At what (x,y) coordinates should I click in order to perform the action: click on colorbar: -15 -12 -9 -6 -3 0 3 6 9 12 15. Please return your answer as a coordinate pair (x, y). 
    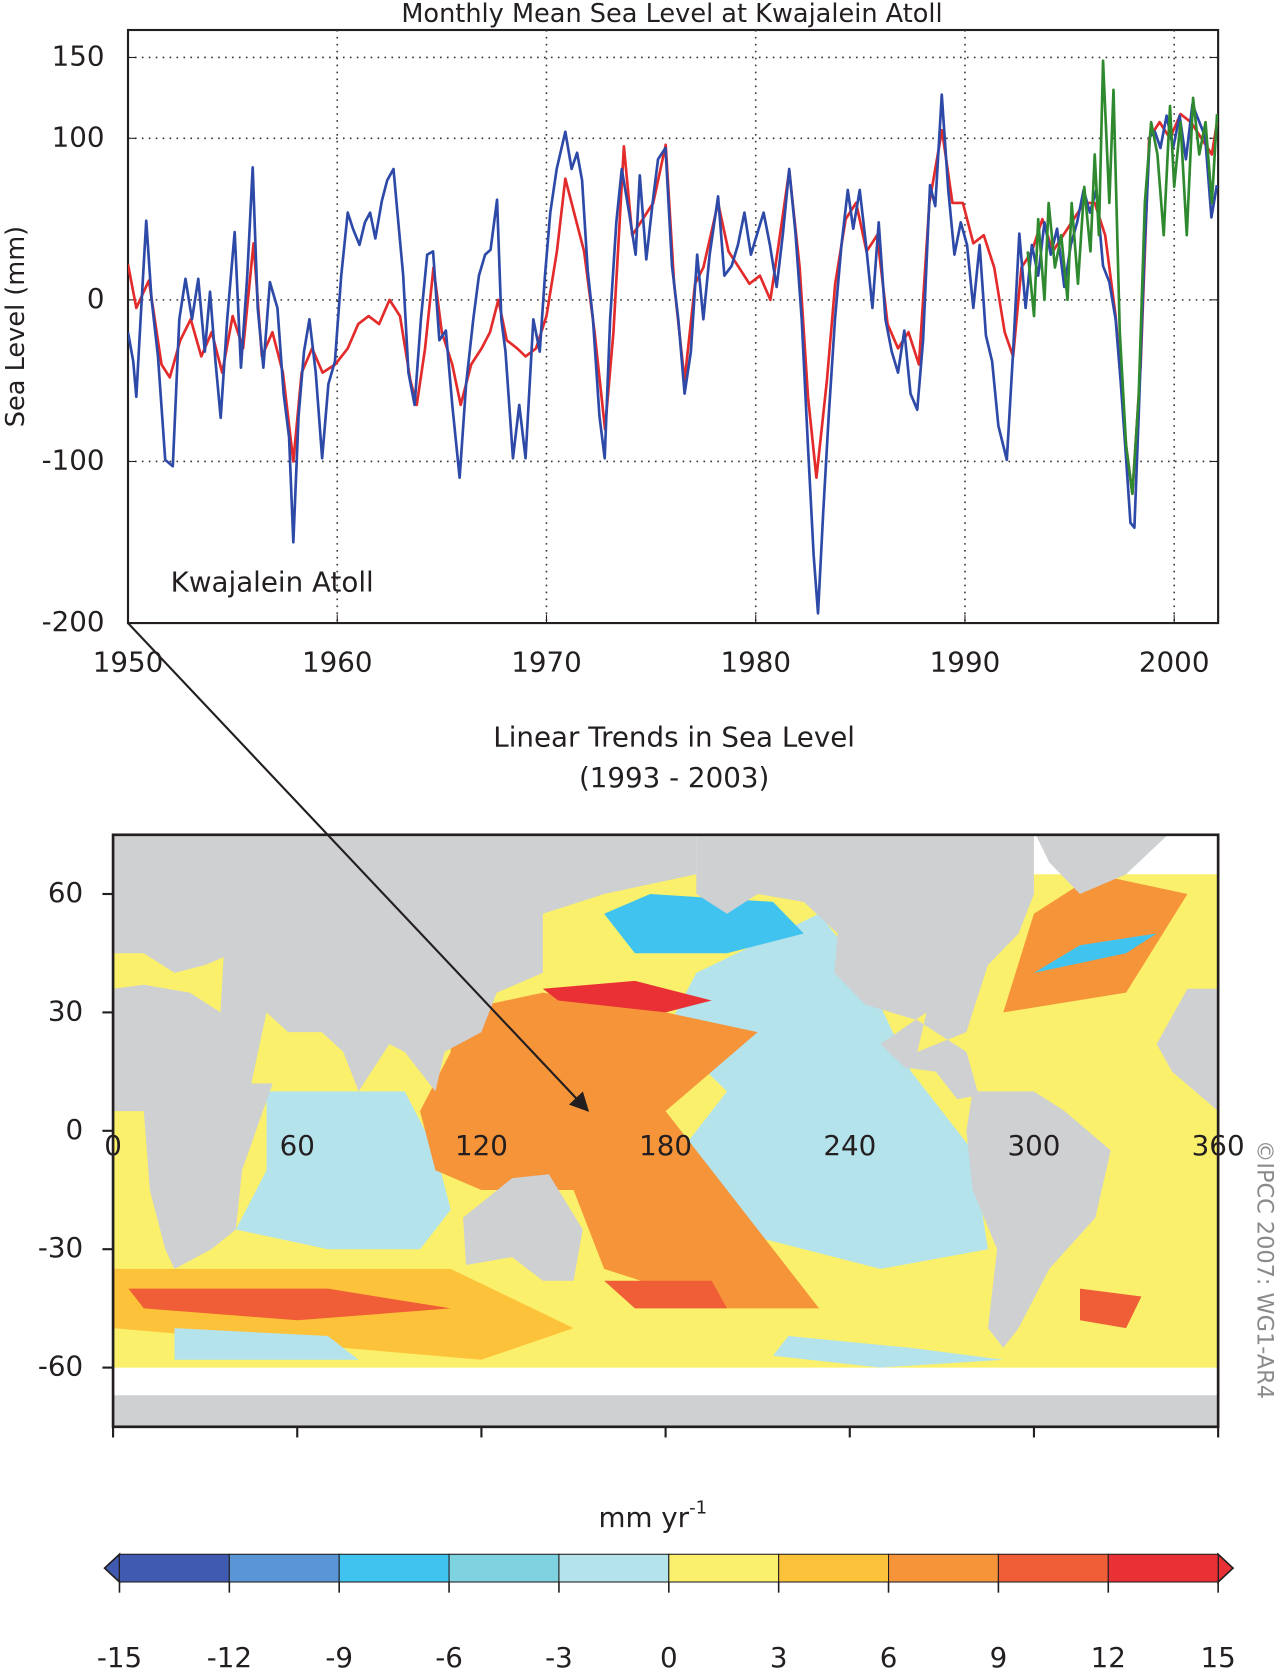
    Looking at the image, I should click on (666, 1613).